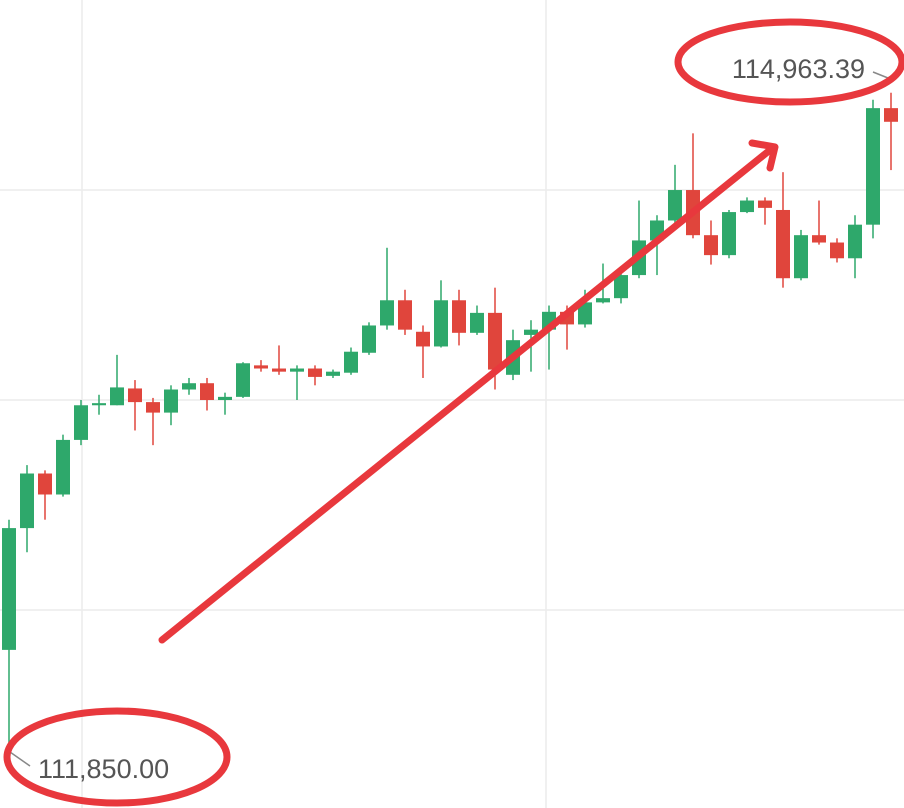 Image resolution: width=904 pixels, height=808 pixels. Describe the element at coordinates (103, 769) in the screenshot. I see `min-label: 111,850.00` at that location.